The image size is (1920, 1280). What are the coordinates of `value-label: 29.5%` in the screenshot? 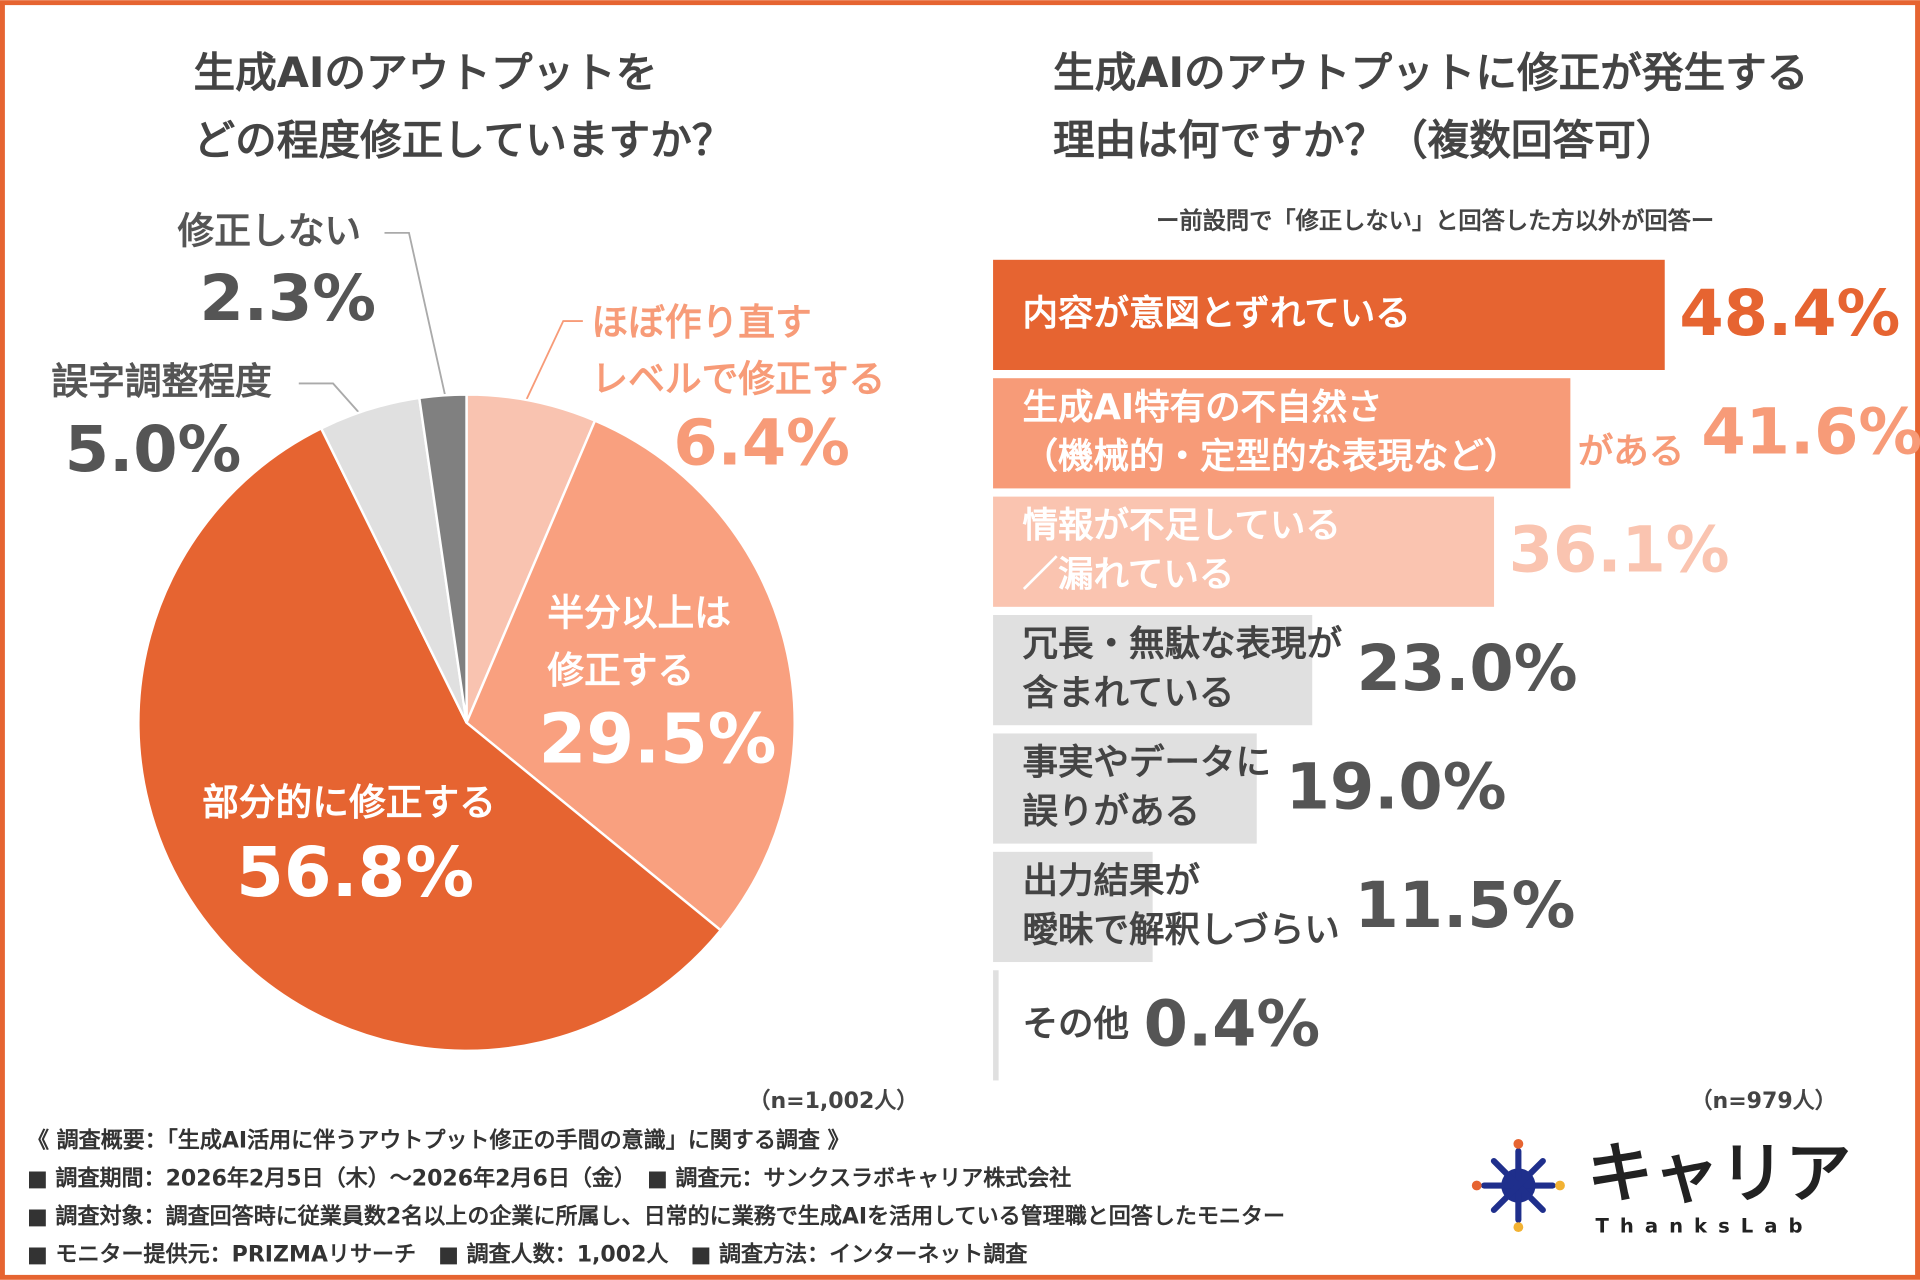 It's located at (658, 740).